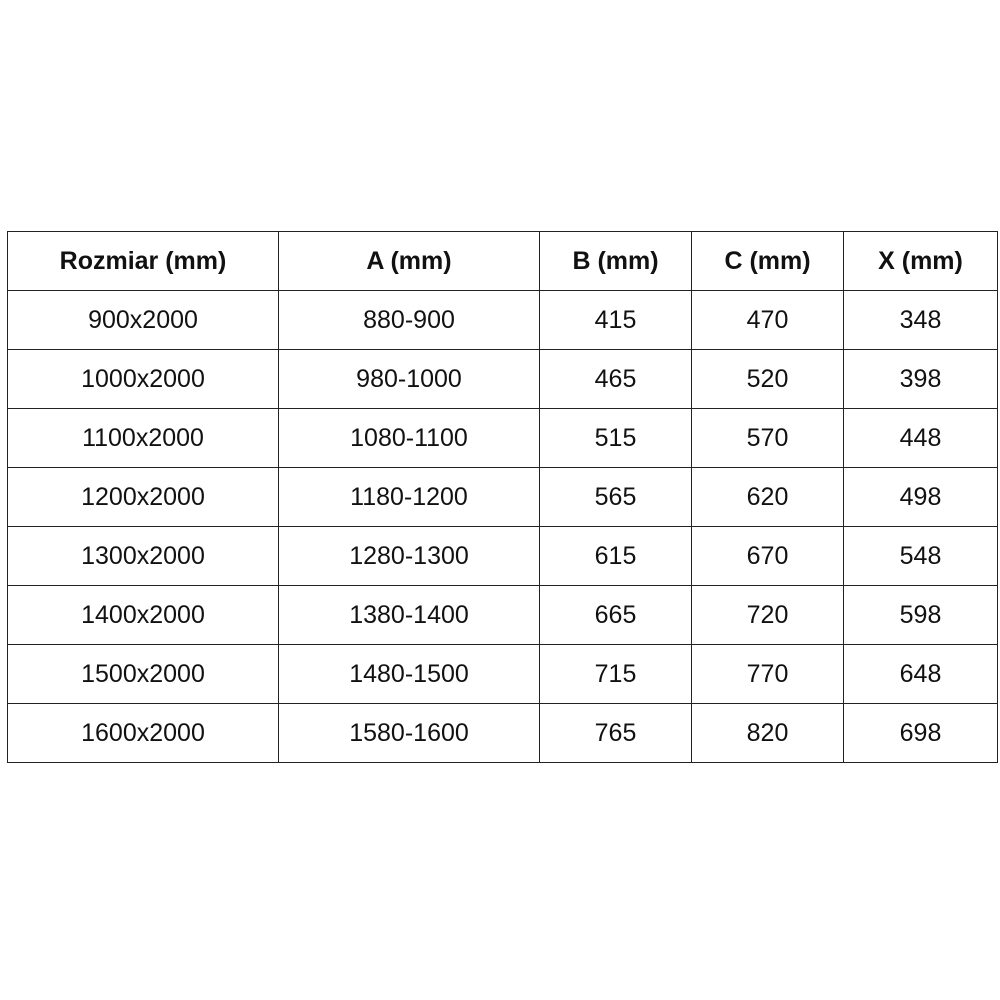  What do you see at coordinates (920, 674) in the screenshot?
I see `table-cell: 648` at bounding box center [920, 674].